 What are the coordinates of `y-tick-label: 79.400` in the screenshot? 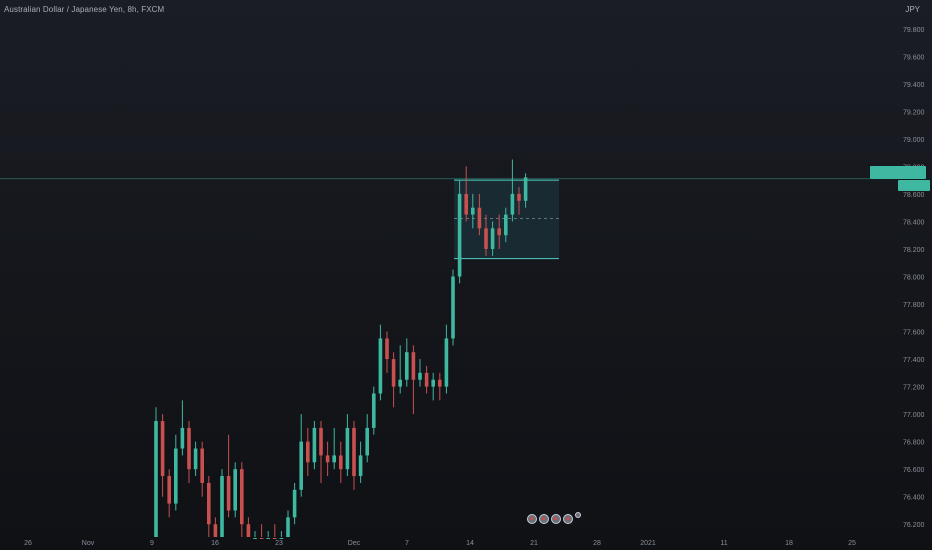 It's located at (914, 85).